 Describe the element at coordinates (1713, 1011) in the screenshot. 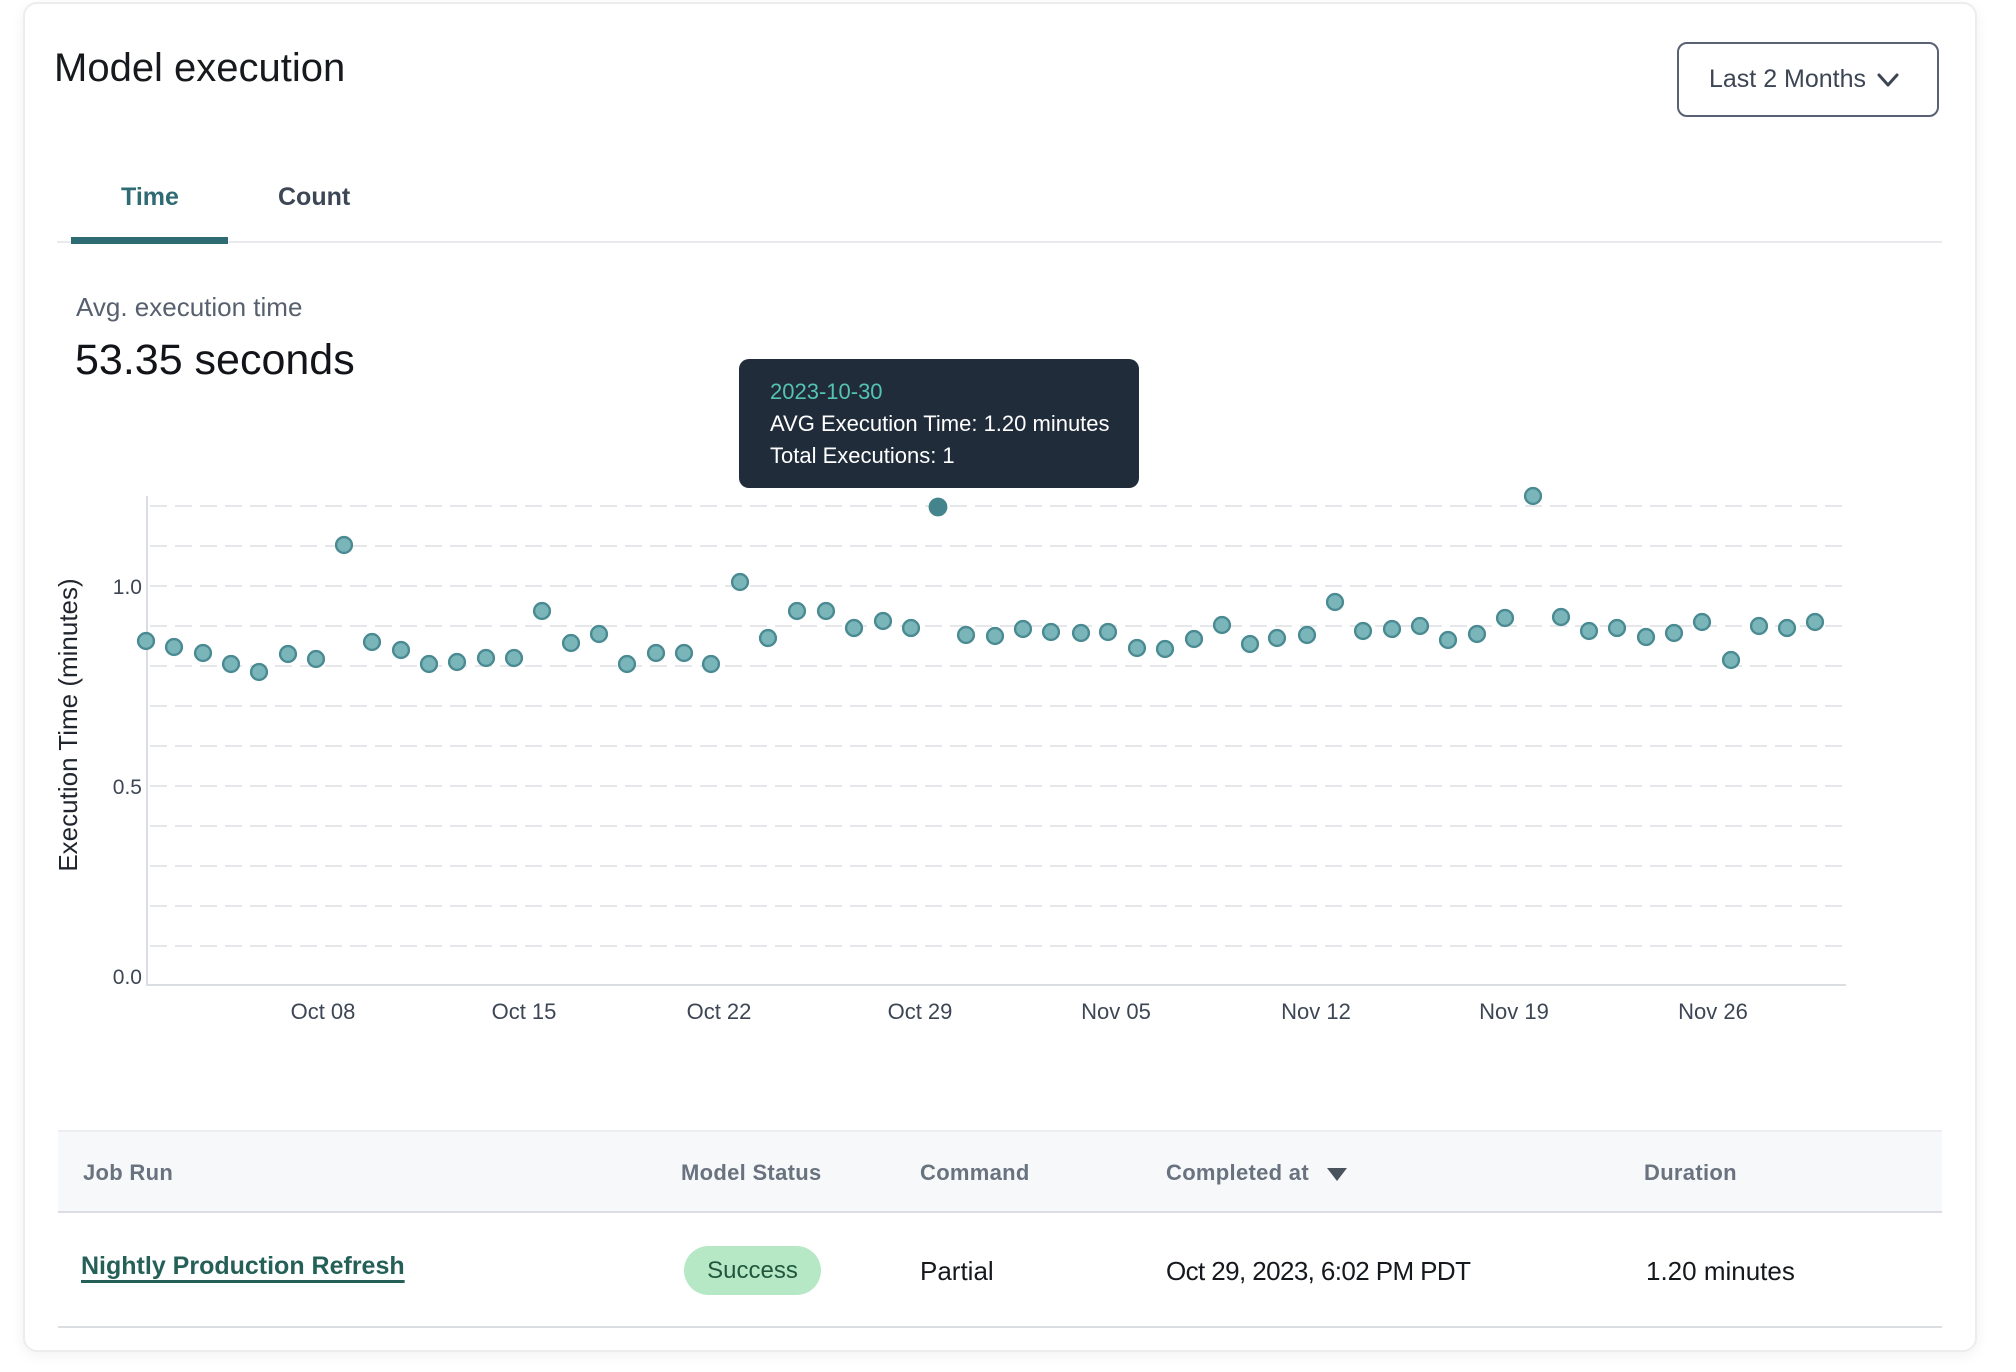

I see `svg-text: Nov 26` at that location.